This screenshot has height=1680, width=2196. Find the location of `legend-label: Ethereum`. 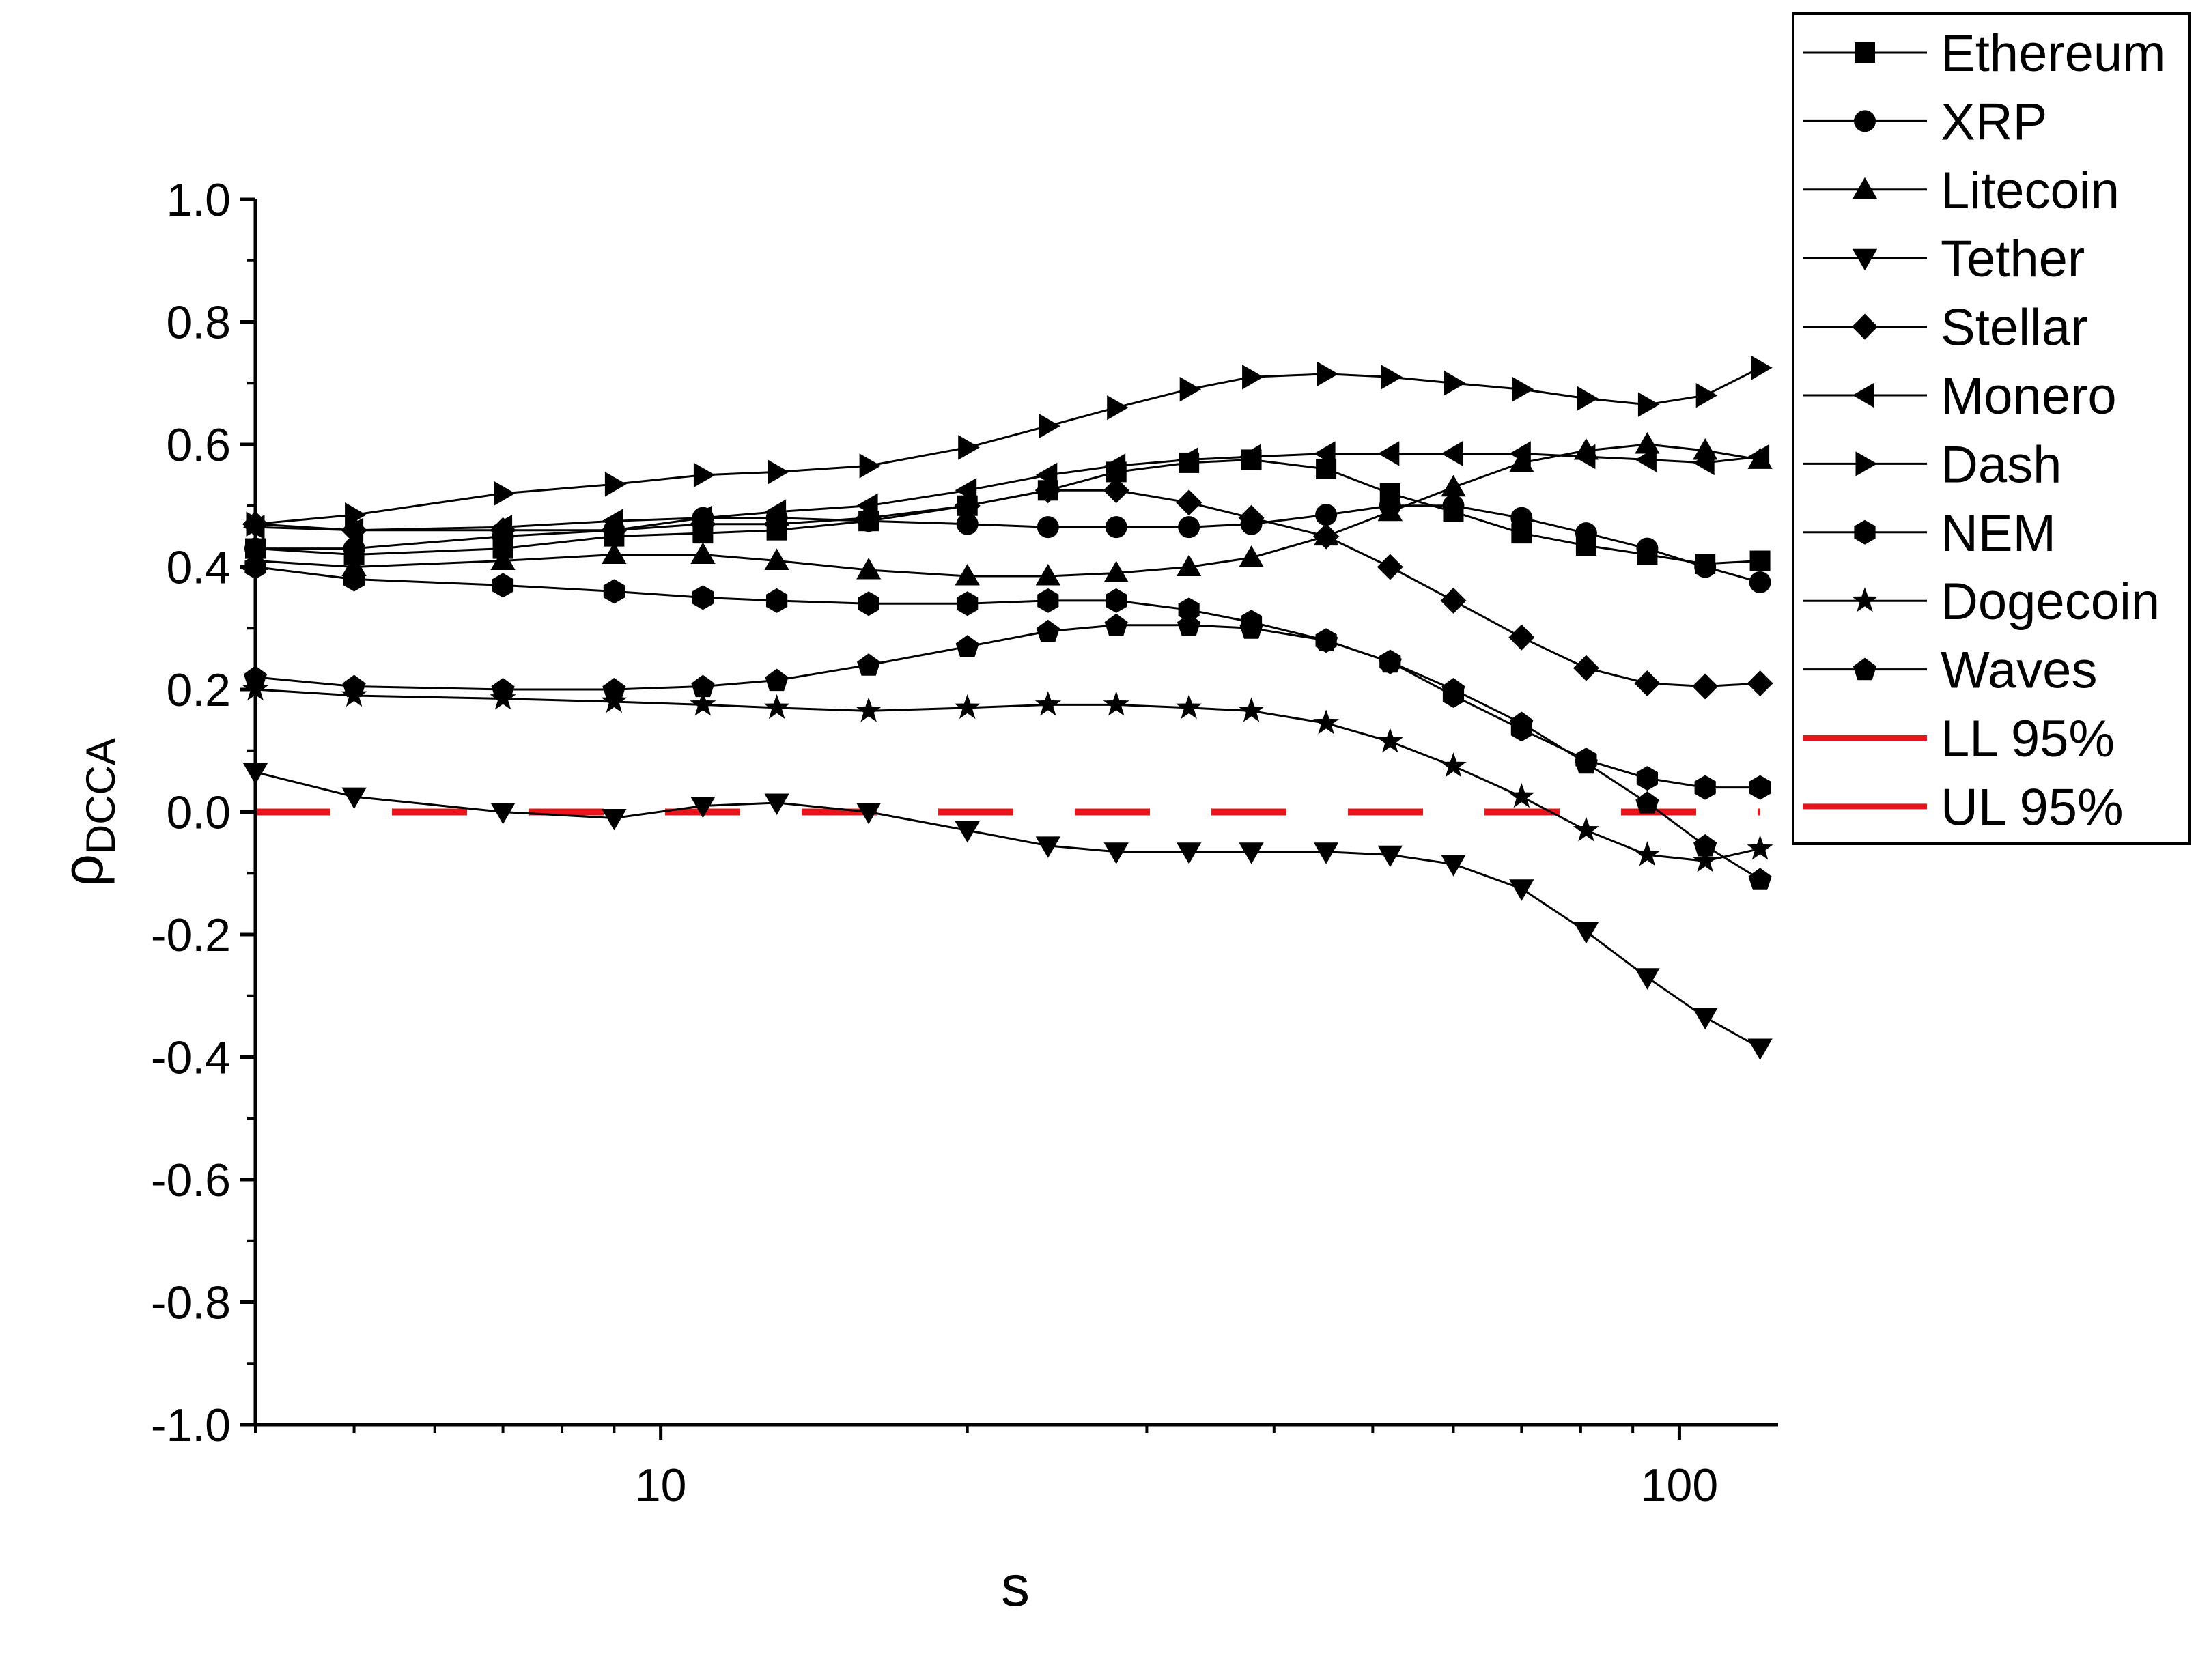

legend-label: Ethereum is located at coordinates (2053, 54).